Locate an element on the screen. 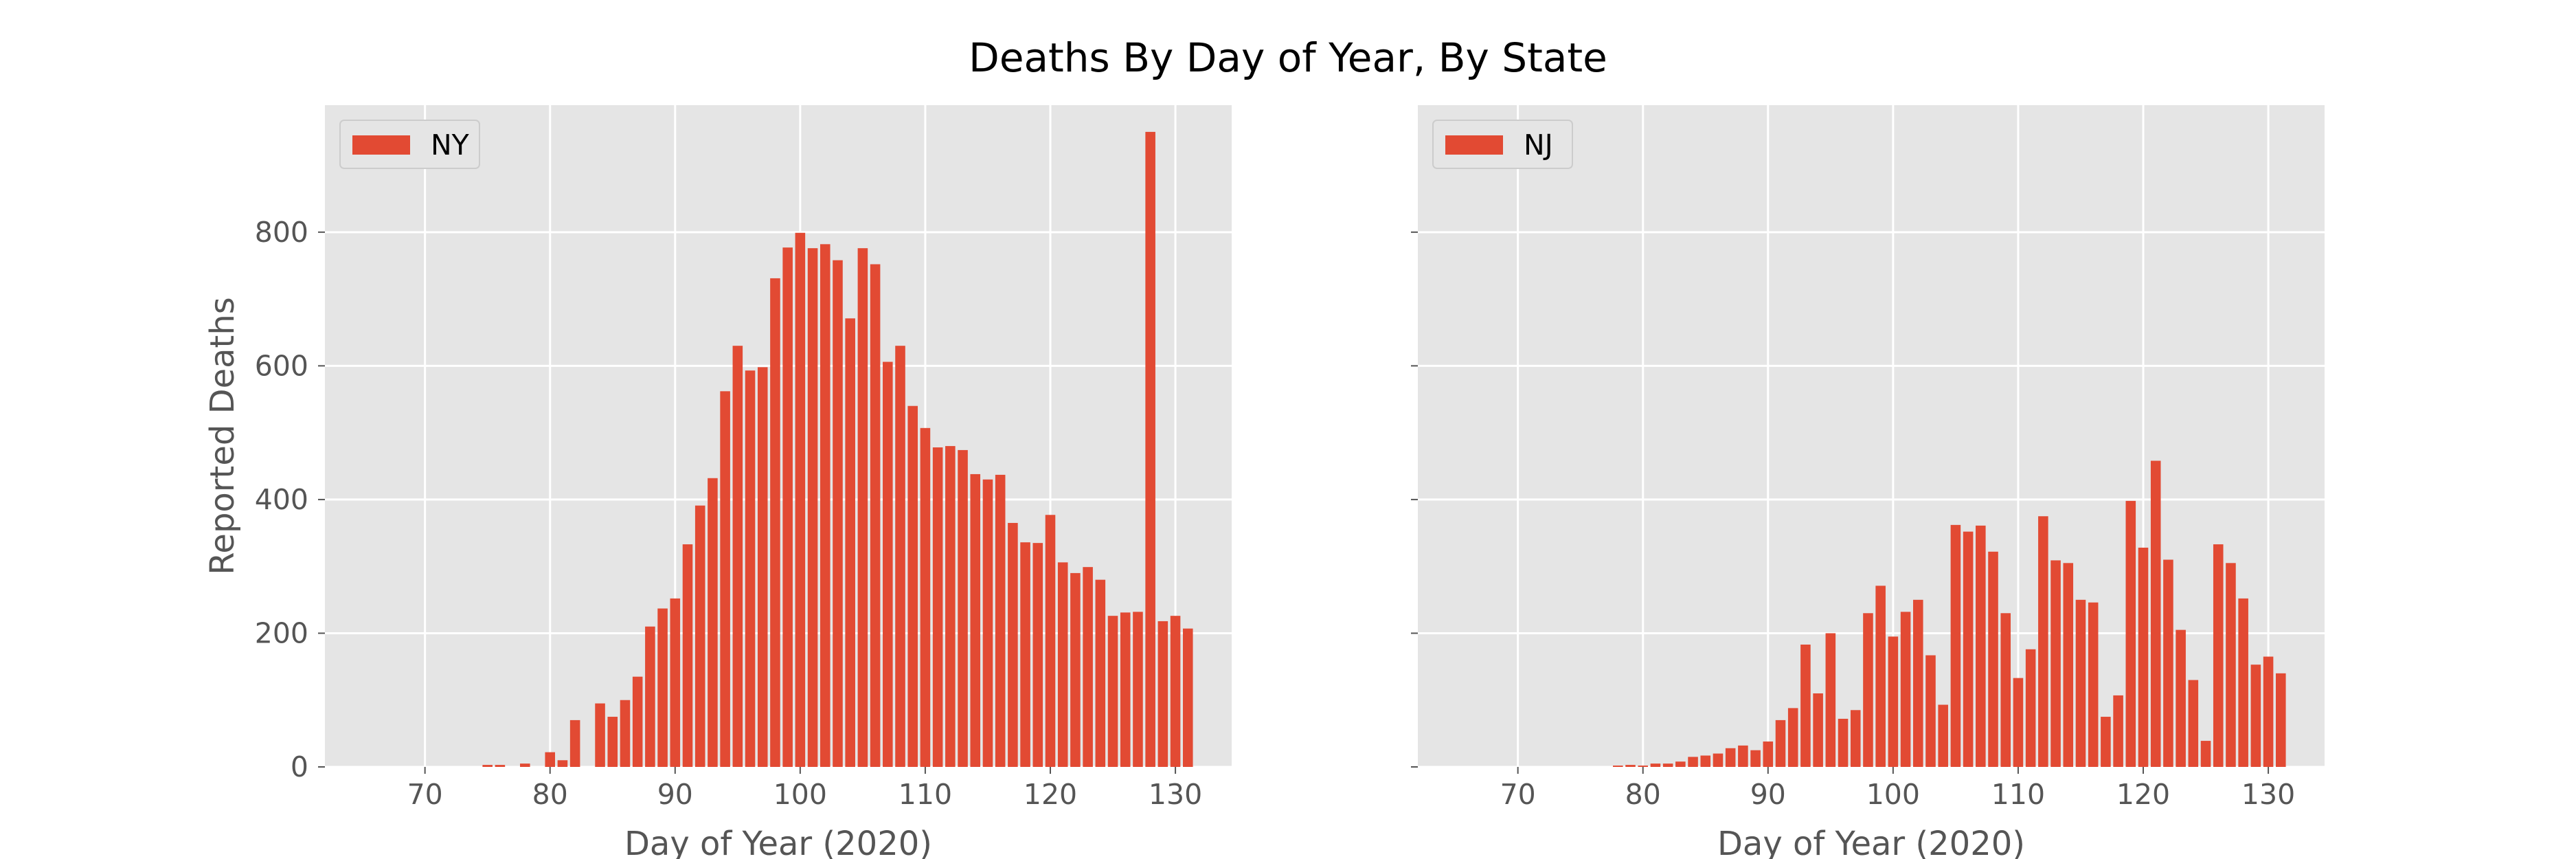  y-tick-label: 400 is located at coordinates (281, 499).